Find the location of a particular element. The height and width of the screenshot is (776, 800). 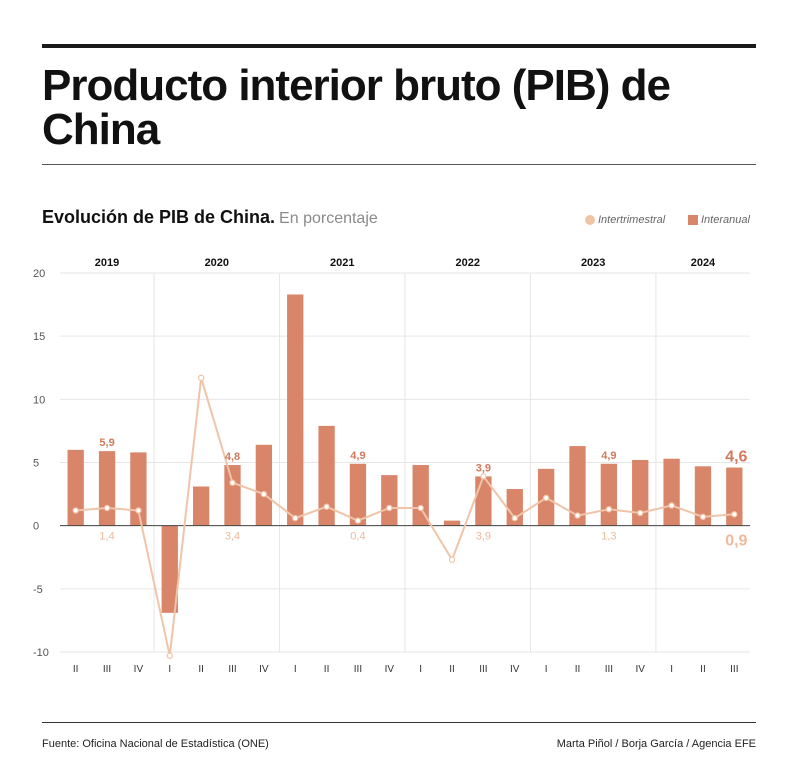

credit-note: Marta Piñol / Borja García / Agencia EFE is located at coordinates (656, 744).